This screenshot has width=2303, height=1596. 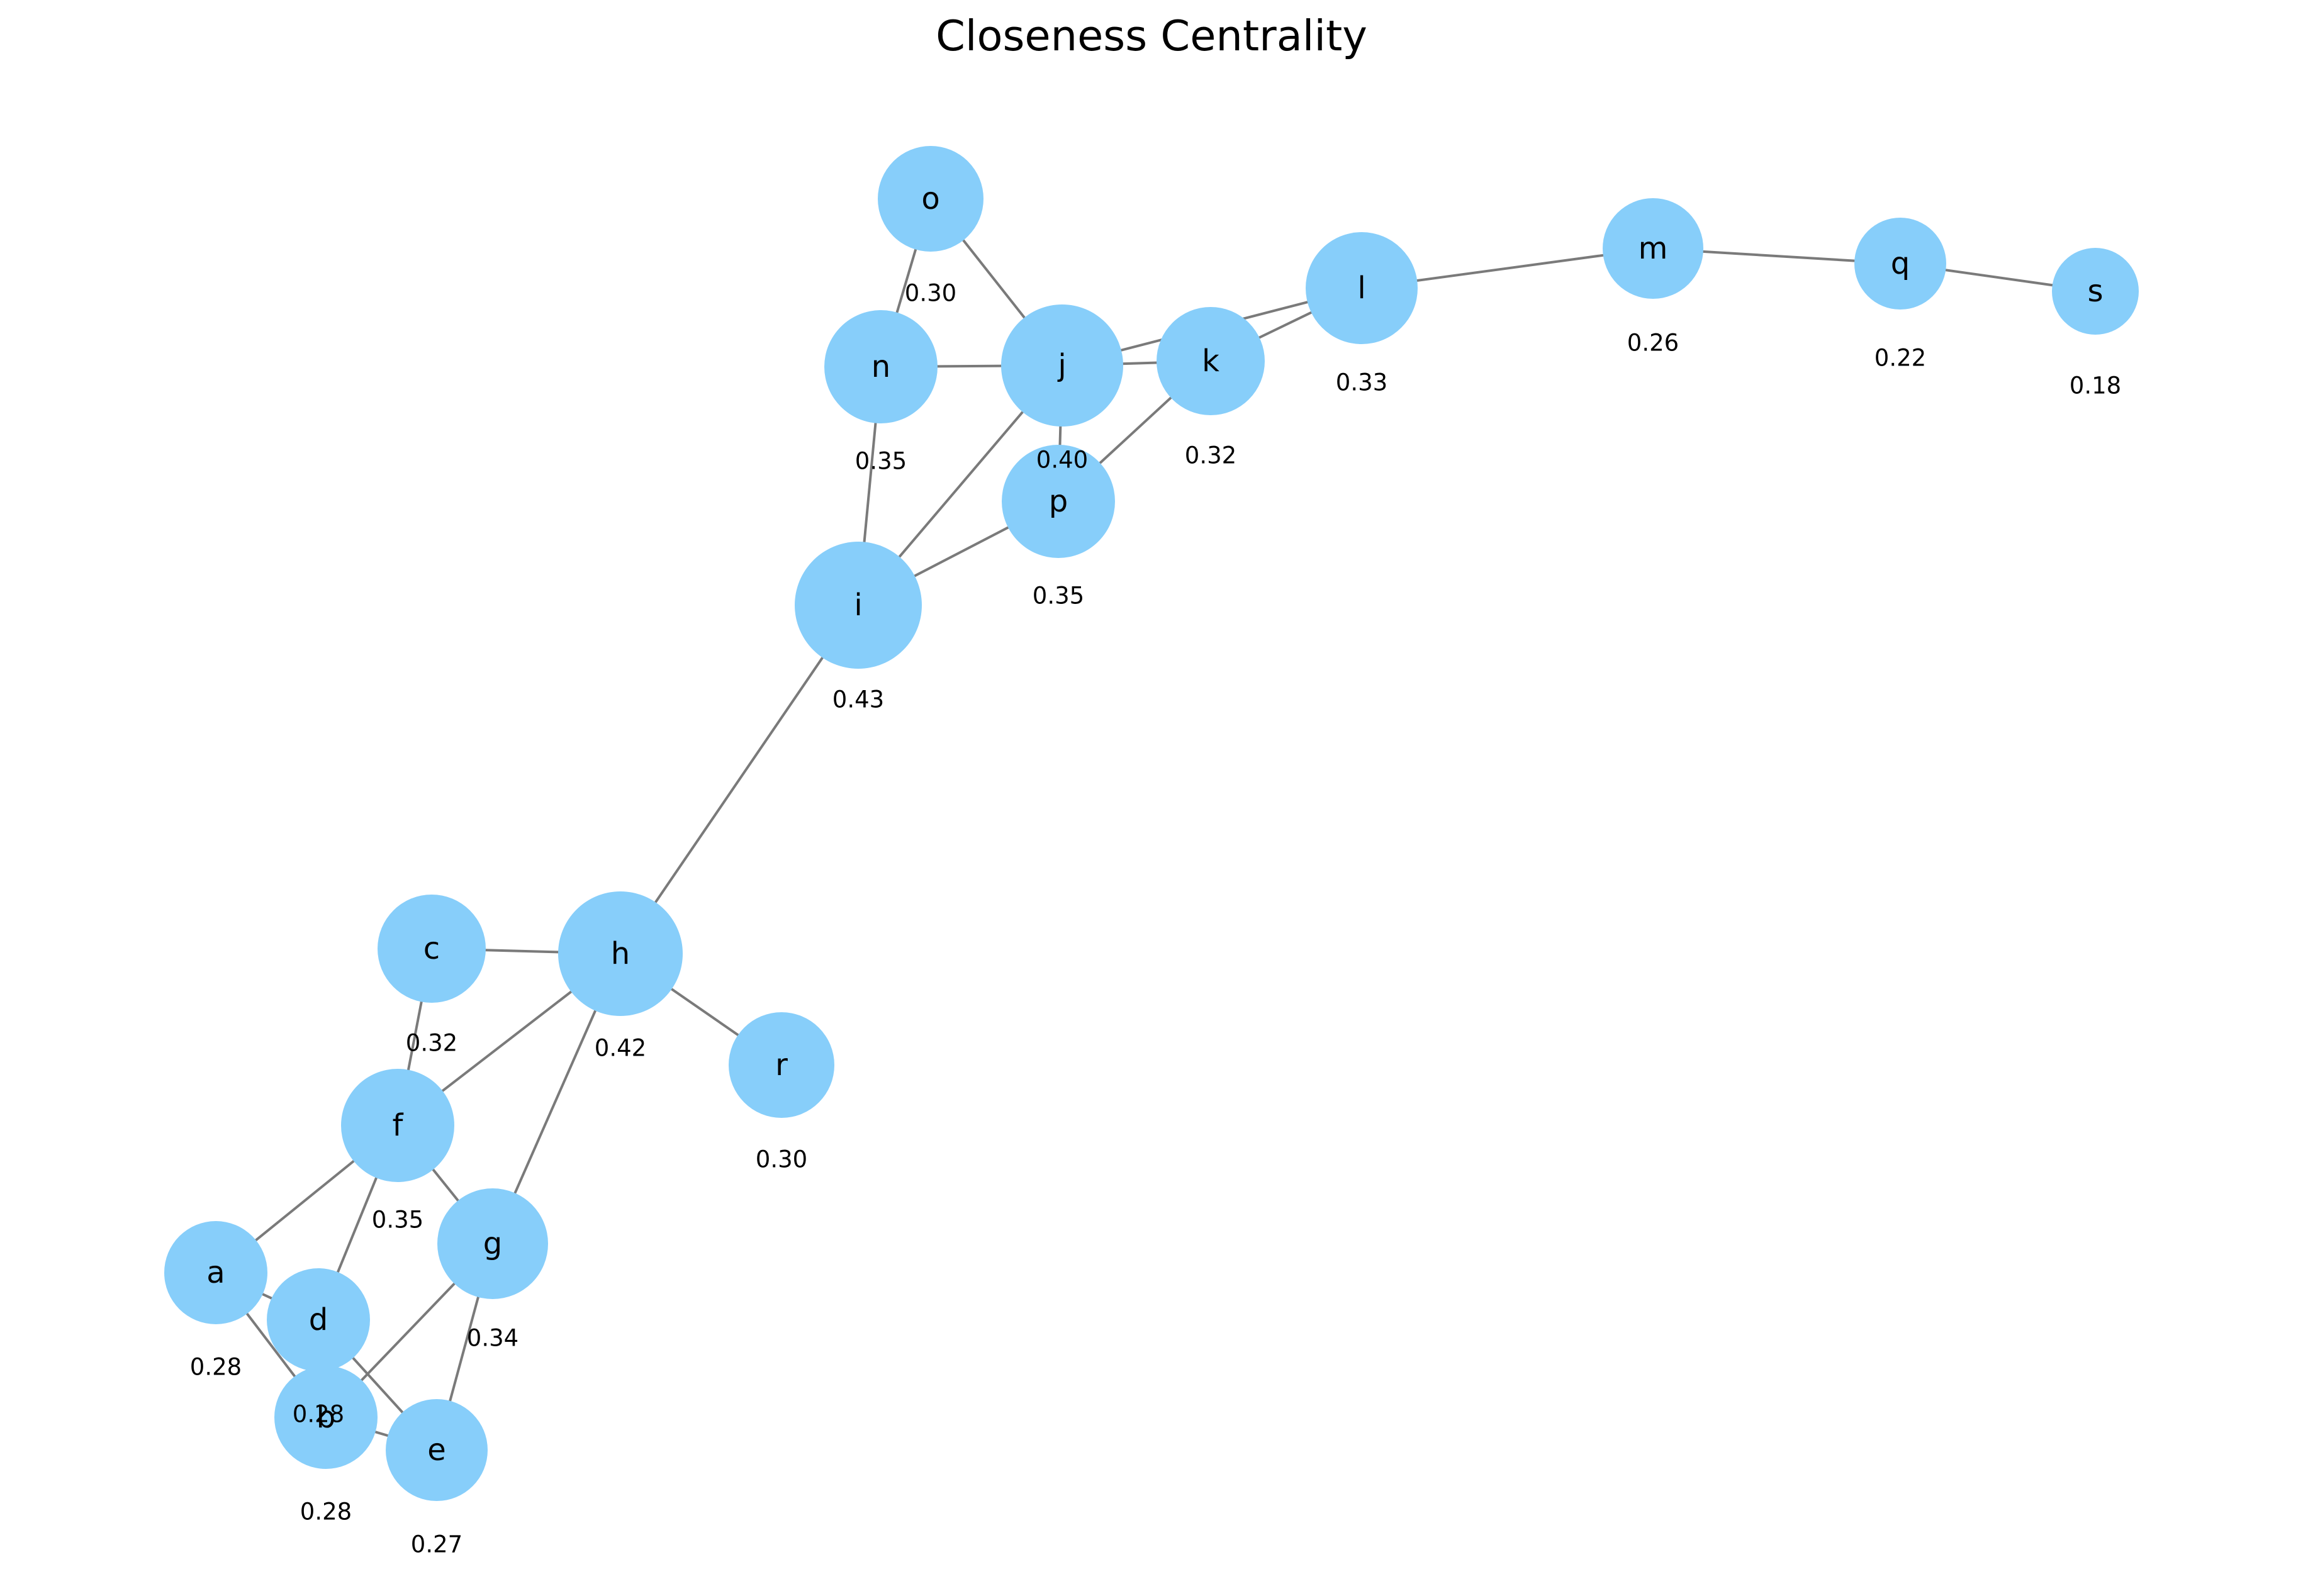 I want to click on value-label-a: 0.28, so click(x=216, y=1367).